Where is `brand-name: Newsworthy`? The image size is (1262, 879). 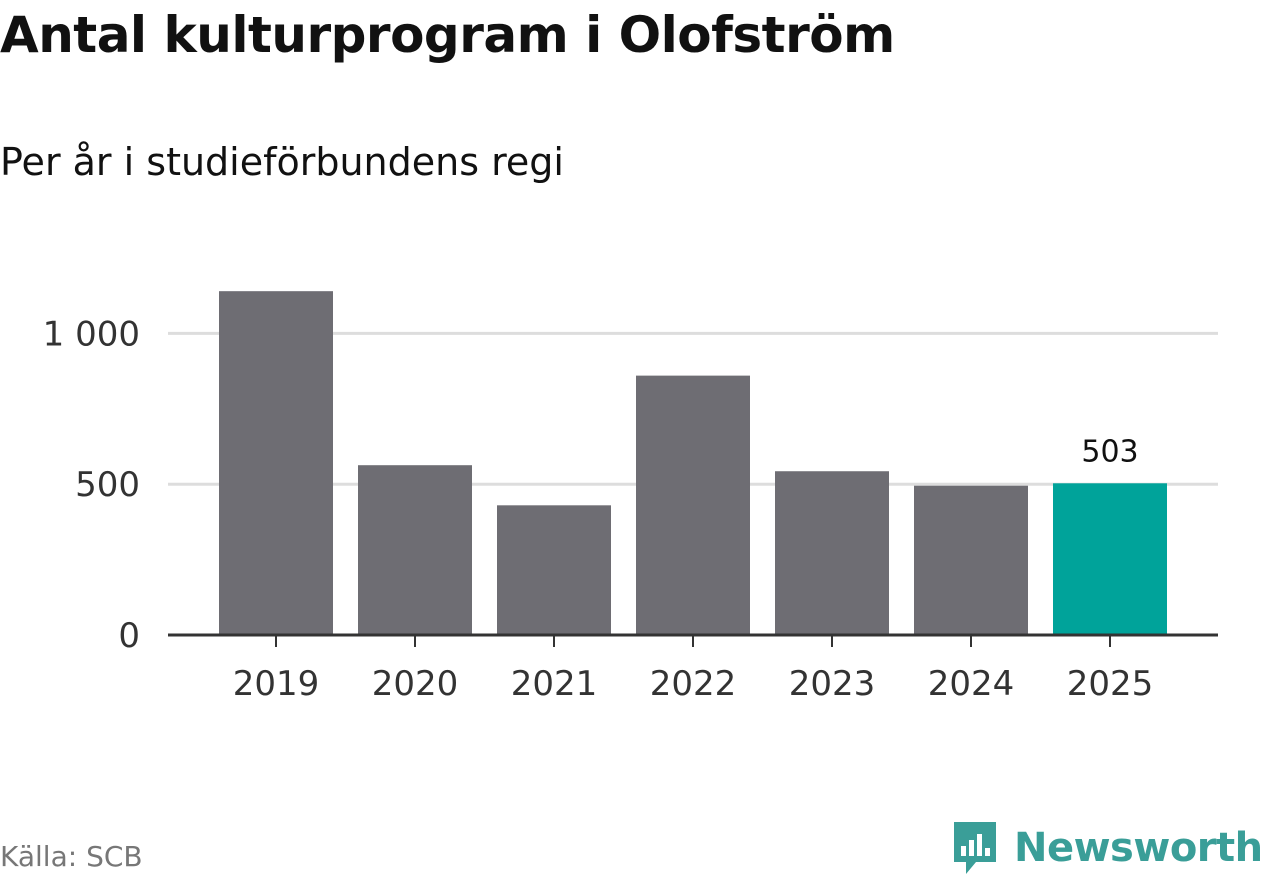 brand-name: Newsworthy is located at coordinates (1138, 848).